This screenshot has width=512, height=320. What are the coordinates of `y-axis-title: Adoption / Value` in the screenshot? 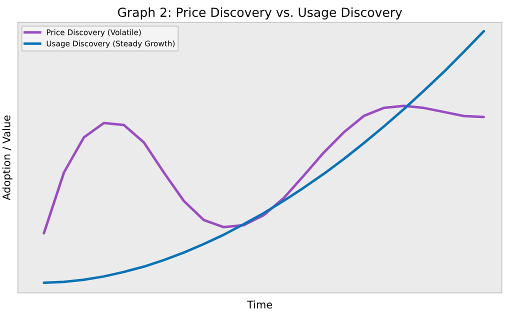 It's located at (7, 158).